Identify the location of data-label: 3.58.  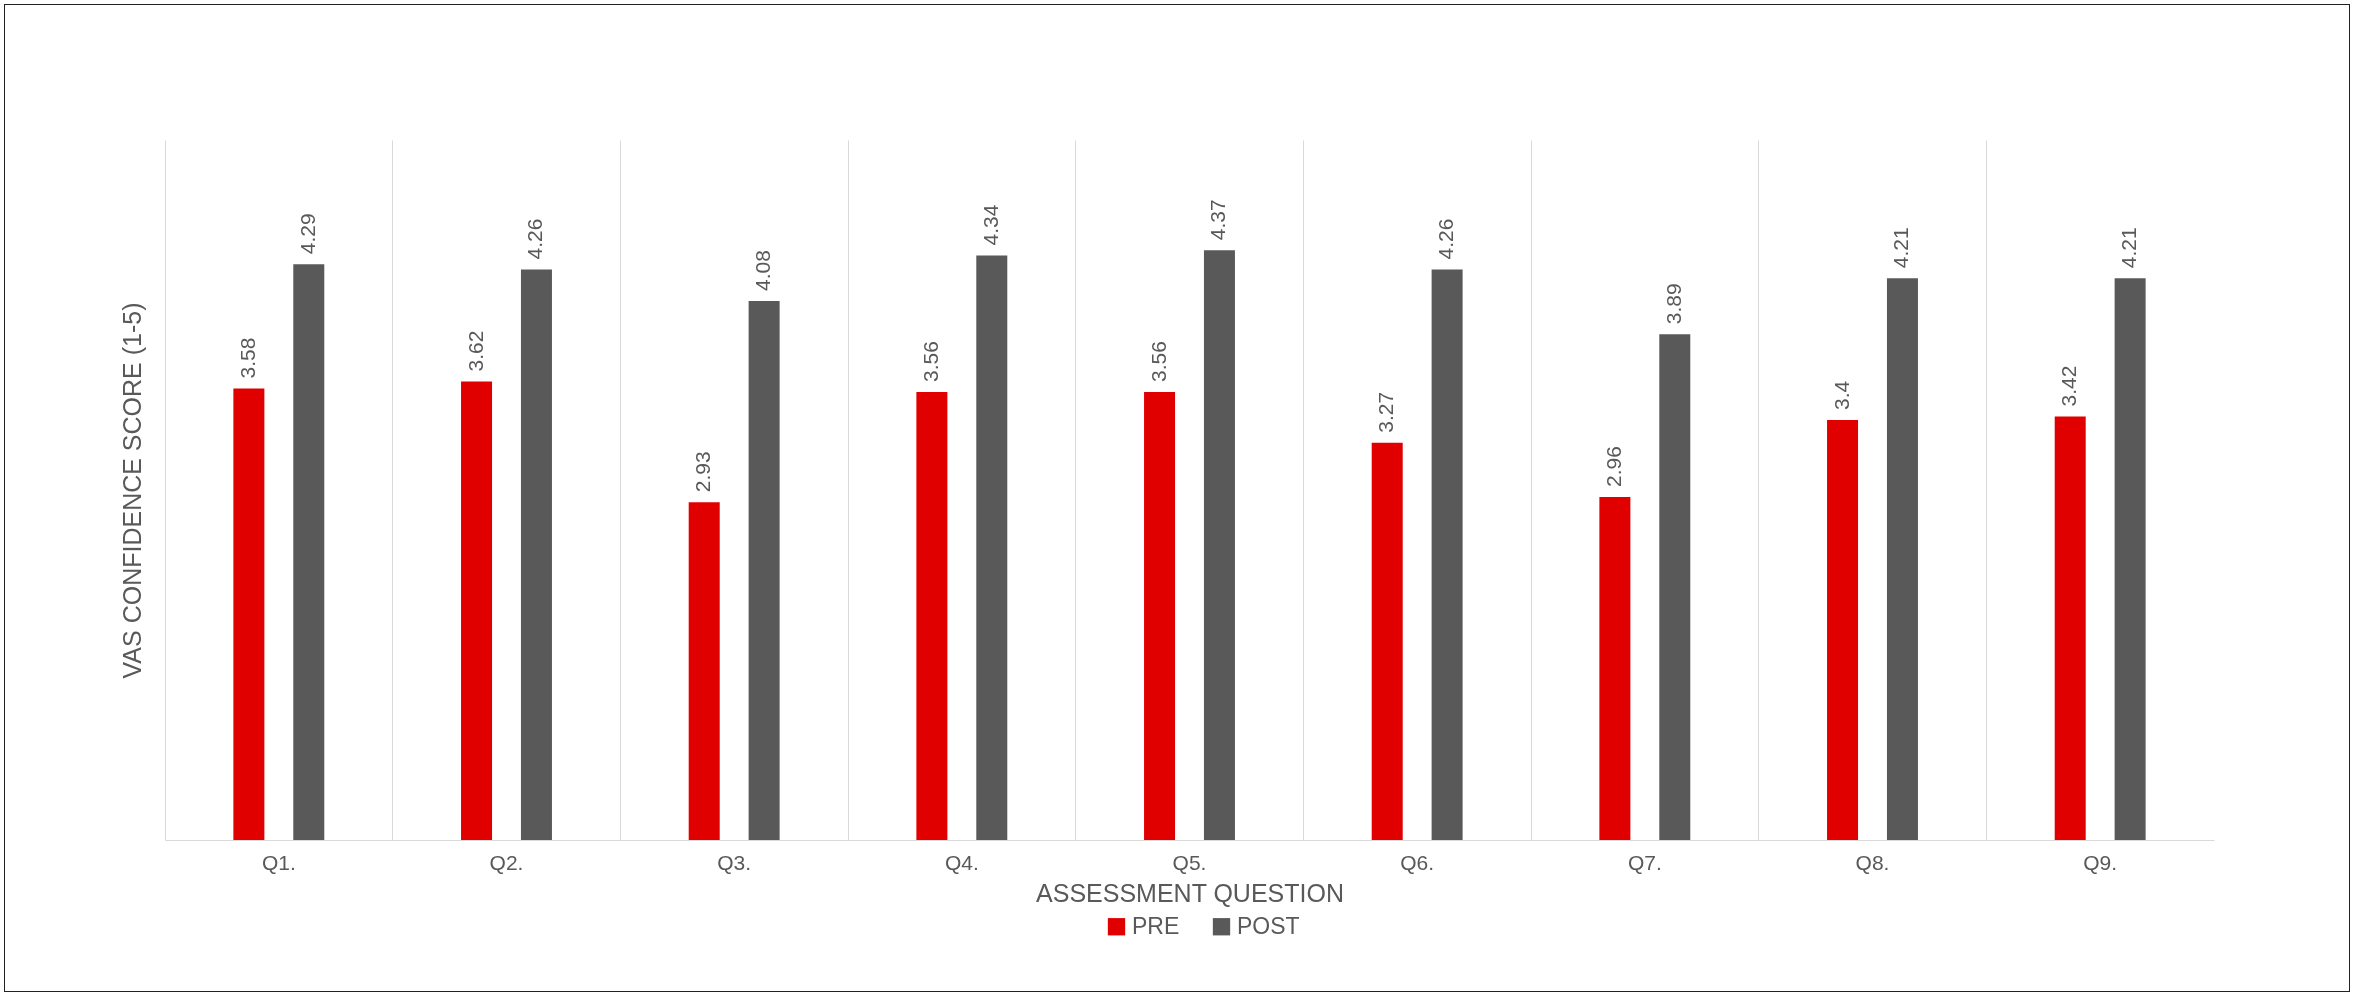
(247, 358).